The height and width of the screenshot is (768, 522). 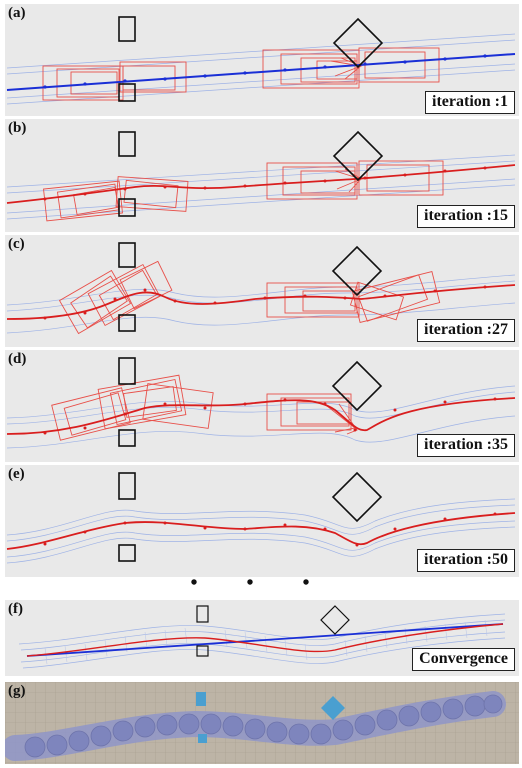 I want to click on panel-b-plot, so click(x=261, y=176).